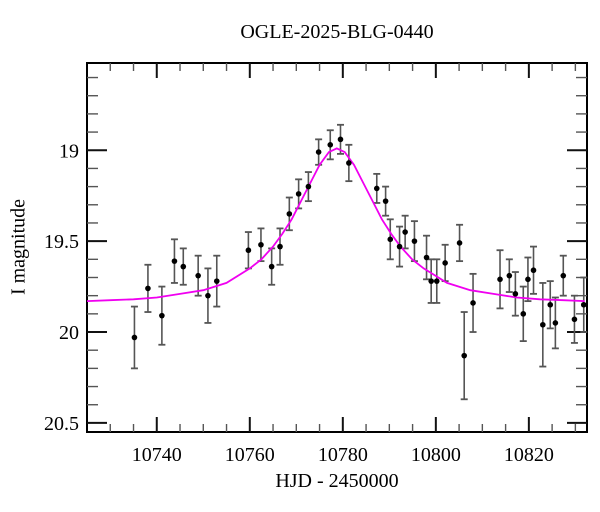 This screenshot has width=600, height=512. Describe the element at coordinates (157, 455) in the screenshot. I see `x-tick-label: 10740` at that location.